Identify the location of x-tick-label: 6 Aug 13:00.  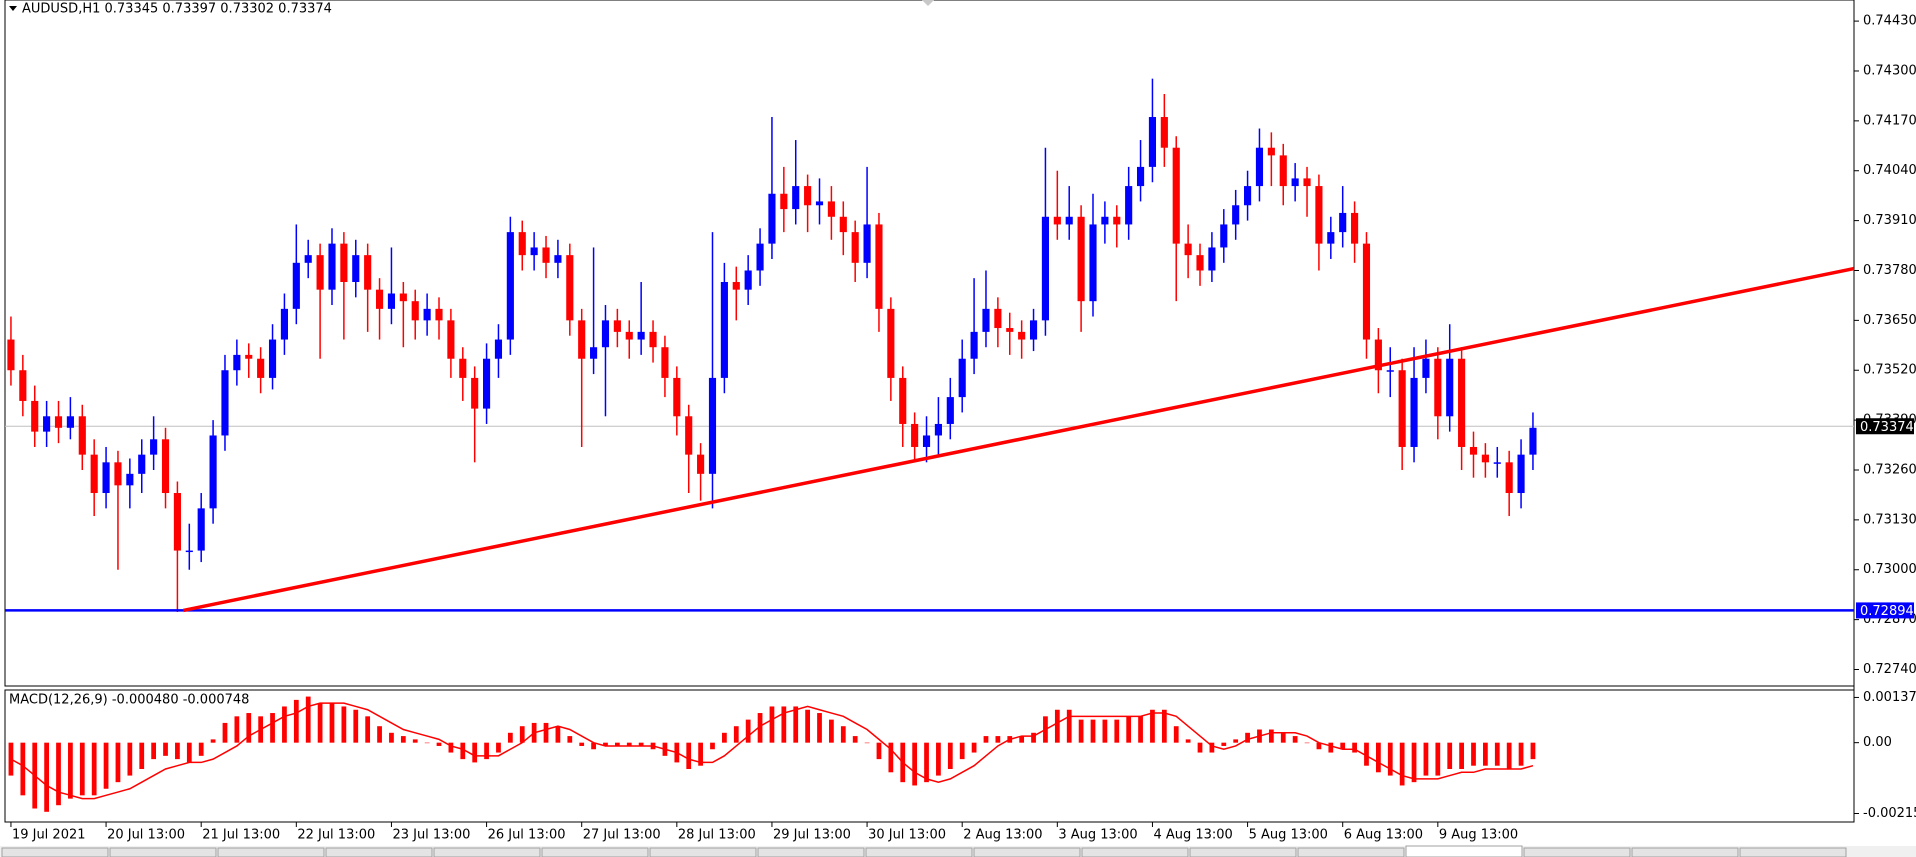
(1383, 835).